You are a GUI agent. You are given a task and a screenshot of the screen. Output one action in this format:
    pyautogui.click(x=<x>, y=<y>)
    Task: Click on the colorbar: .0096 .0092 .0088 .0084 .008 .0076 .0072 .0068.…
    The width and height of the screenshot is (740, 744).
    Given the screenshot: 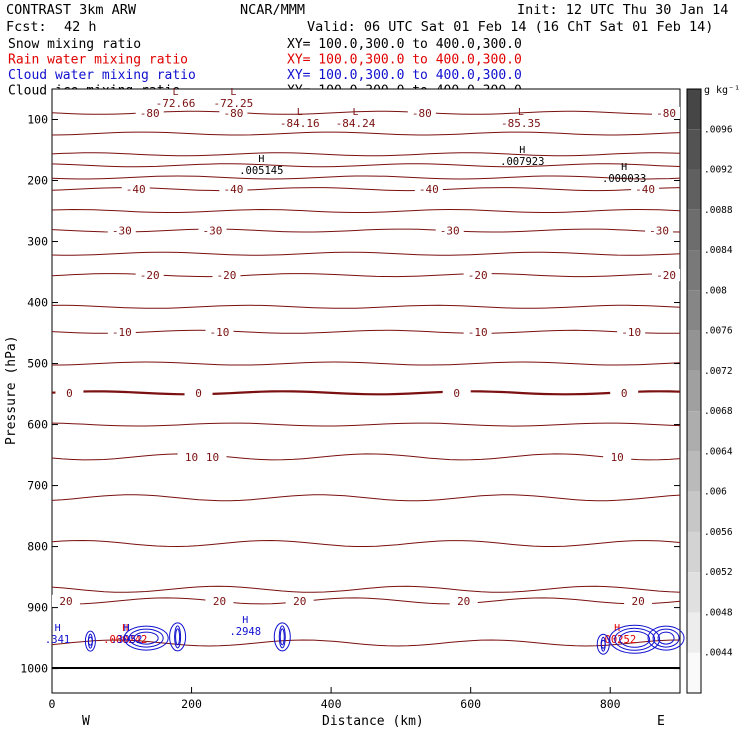 What is the action you would take?
    pyautogui.click(x=709, y=391)
    